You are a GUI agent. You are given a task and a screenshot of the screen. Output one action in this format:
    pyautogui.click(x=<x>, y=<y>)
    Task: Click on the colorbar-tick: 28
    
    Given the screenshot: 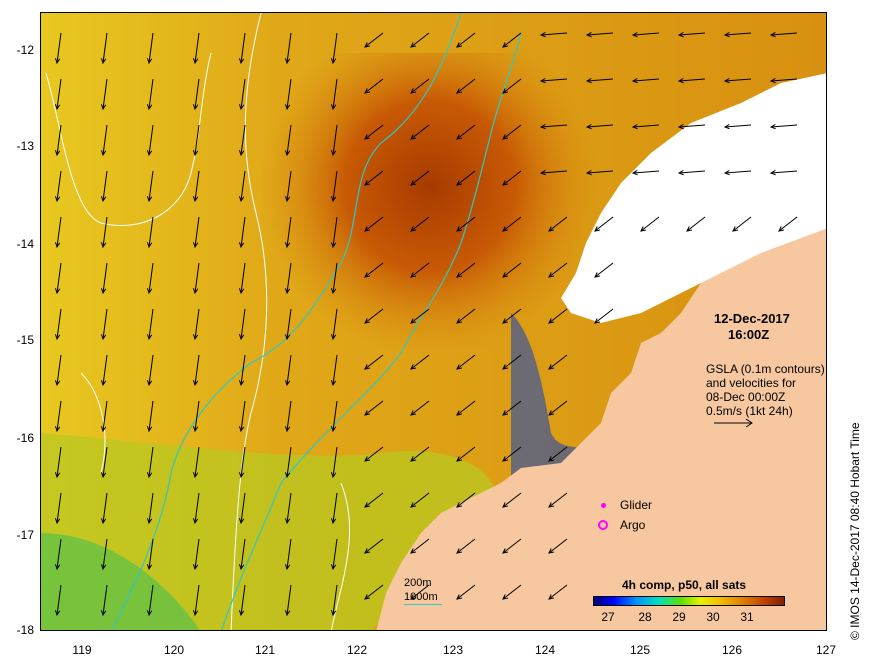 What is the action you would take?
    pyautogui.click(x=645, y=617)
    